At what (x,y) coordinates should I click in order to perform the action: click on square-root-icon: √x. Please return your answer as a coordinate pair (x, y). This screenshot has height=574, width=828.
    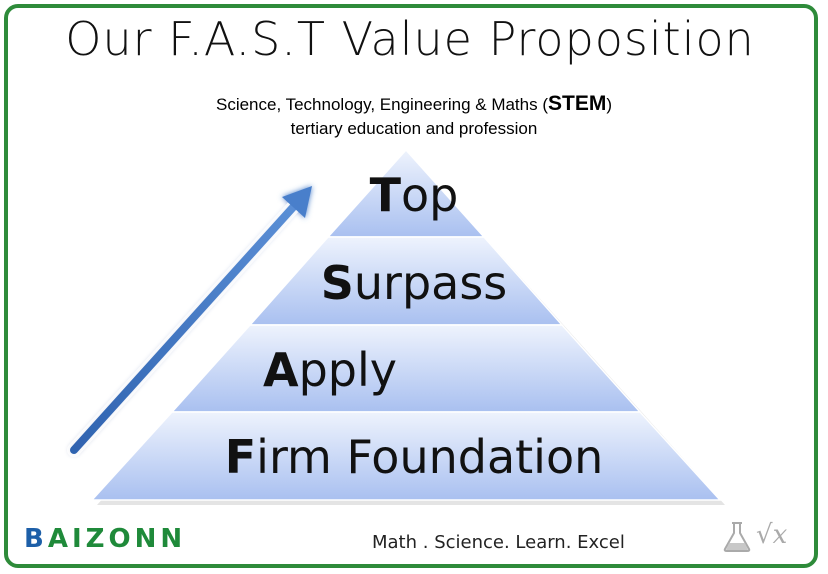
    Looking at the image, I should click on (772, 535).